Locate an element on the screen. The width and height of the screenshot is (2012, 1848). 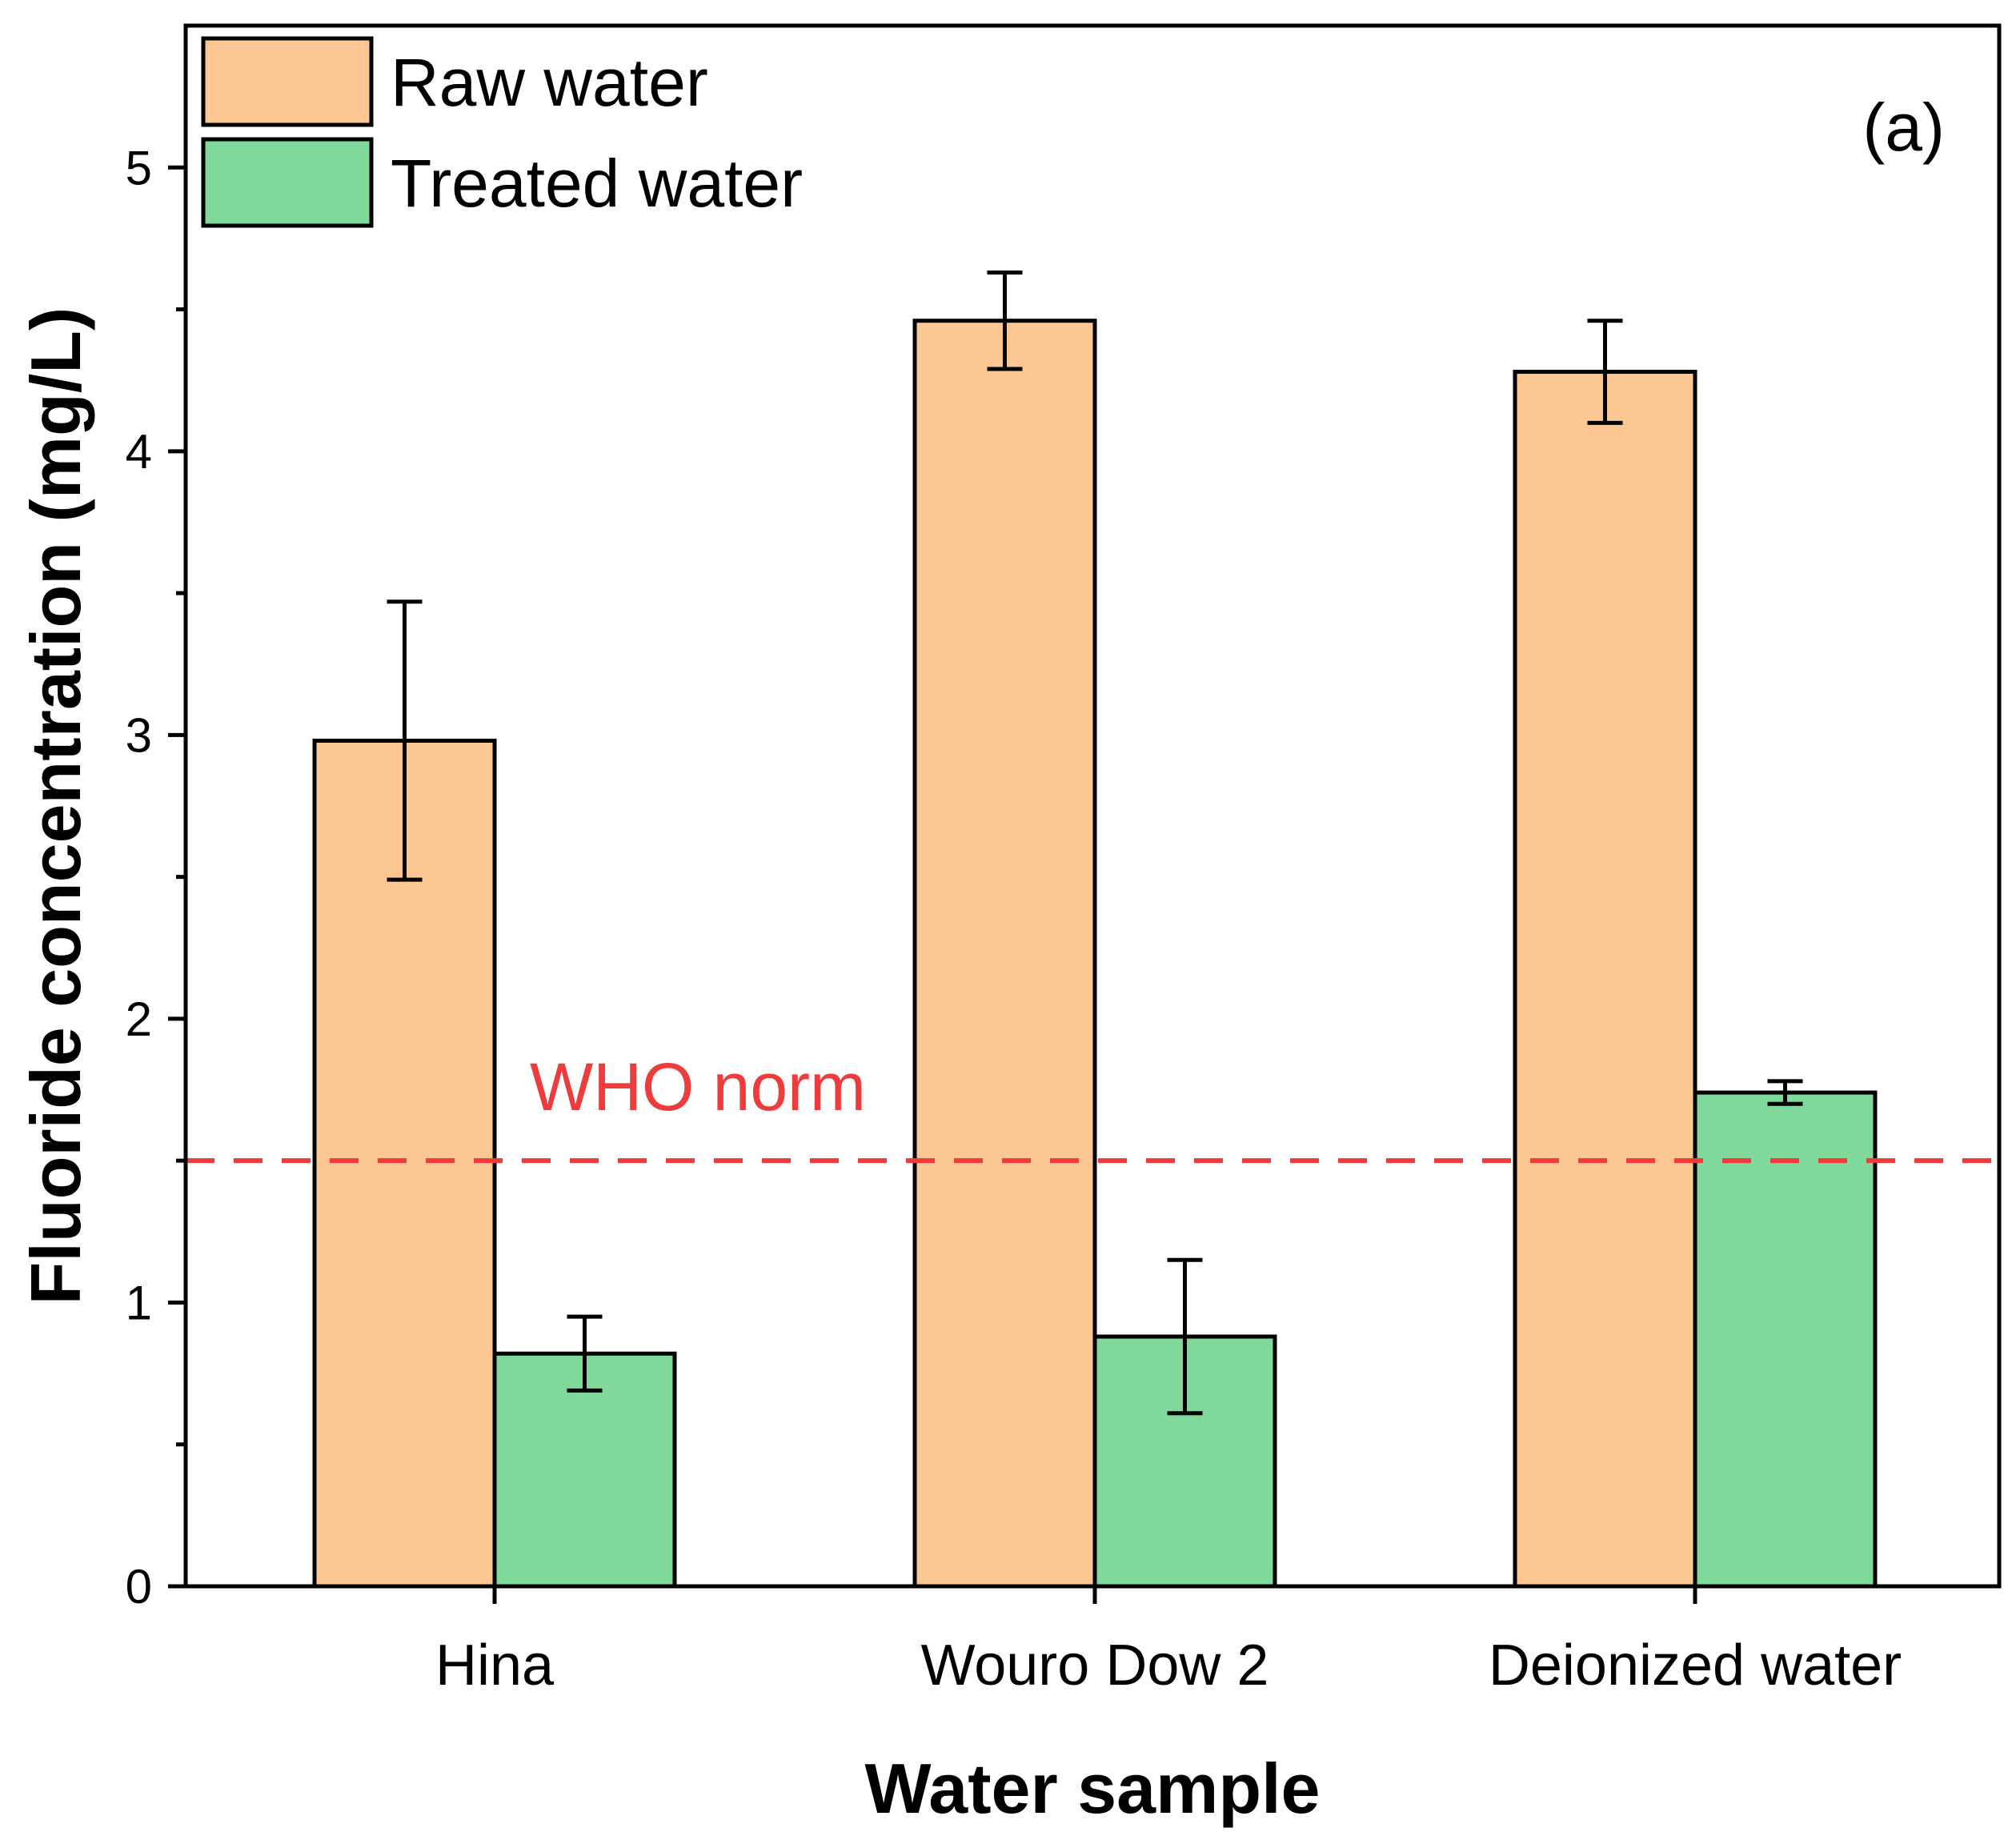
y-tick-label: 4 is located at coordinates (139, 452).